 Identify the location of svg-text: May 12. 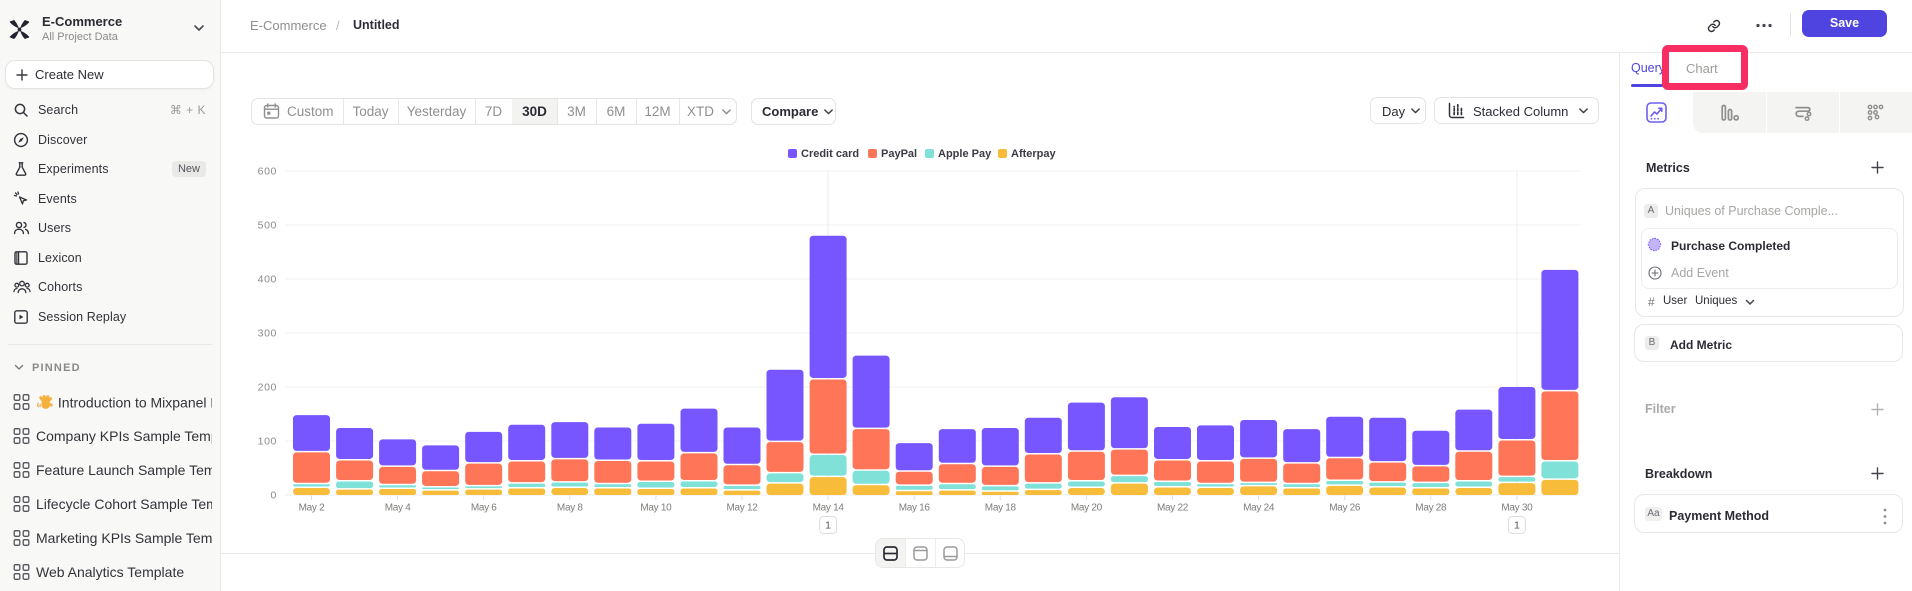
(743, 508).